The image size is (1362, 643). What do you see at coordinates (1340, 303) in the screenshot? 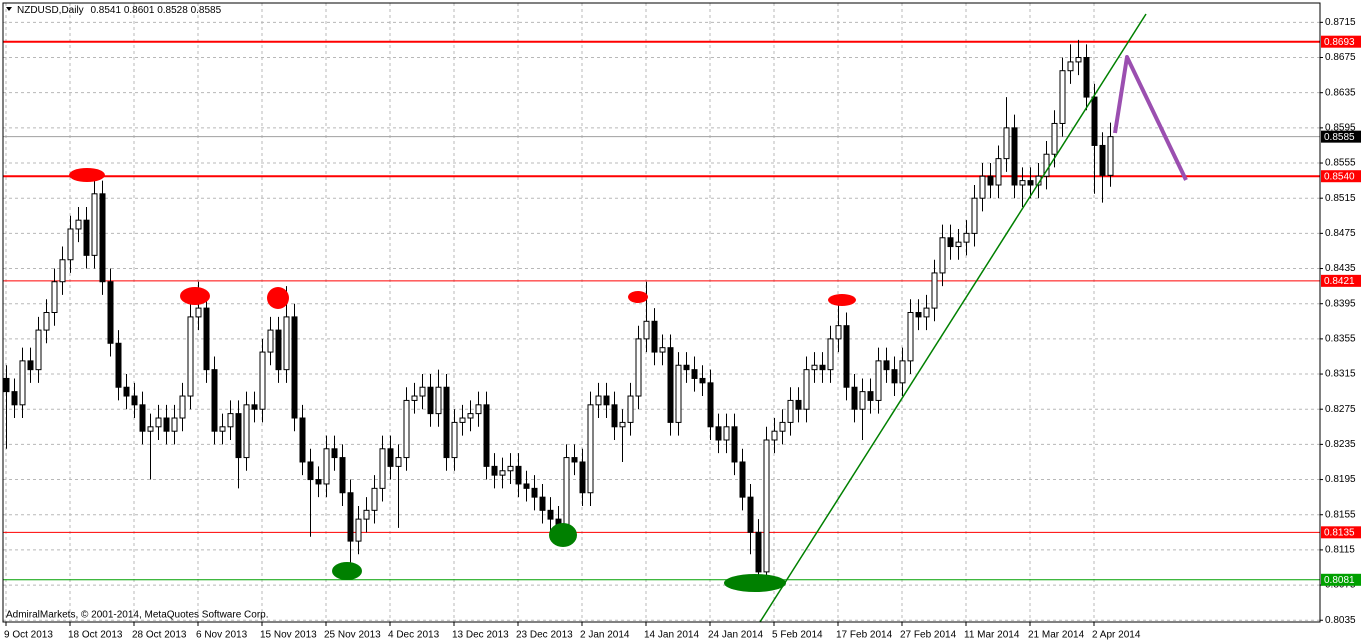
I see `y-tick-label: 0.8395` at bounding box center [1340, 303].